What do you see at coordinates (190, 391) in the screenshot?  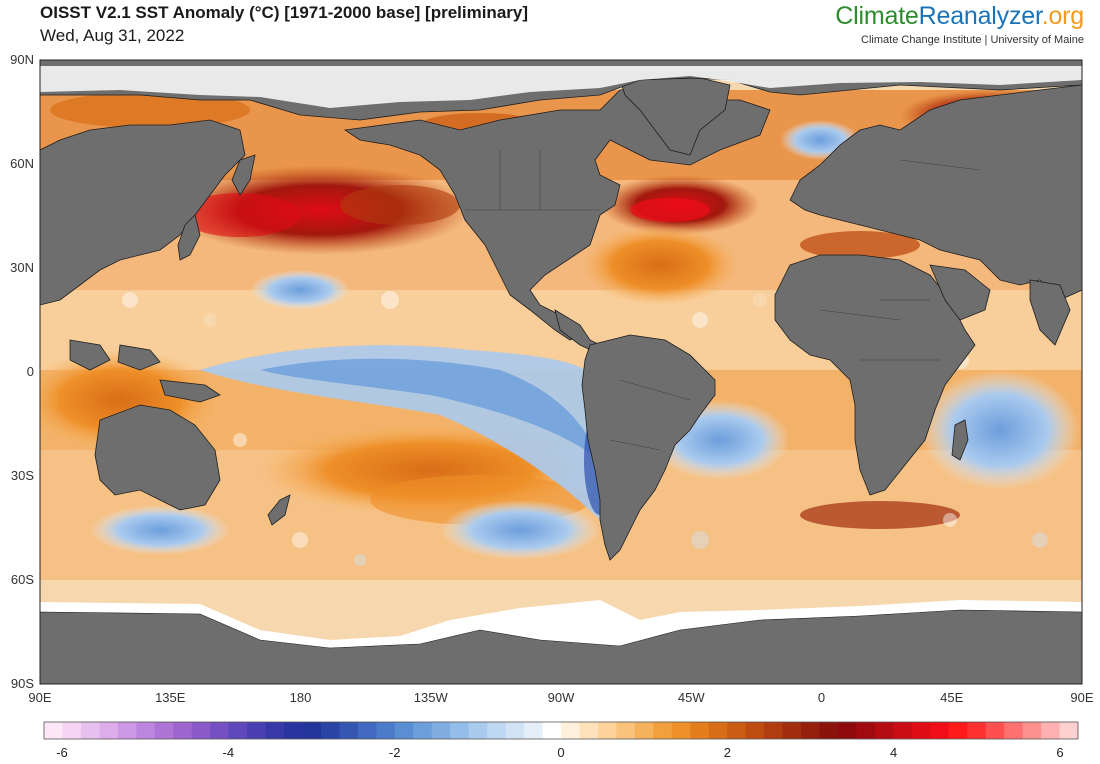 I see `new-guinea-land` at bounding box center [190, 391].